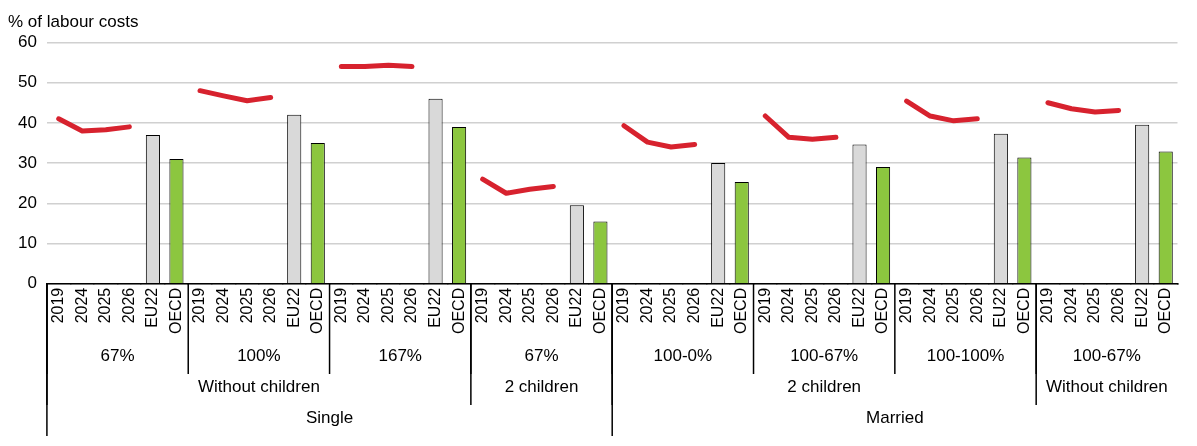  Describe the element at coordinates (32, 283) in the screenshot. I see `y-tick-label: 0` at that location.